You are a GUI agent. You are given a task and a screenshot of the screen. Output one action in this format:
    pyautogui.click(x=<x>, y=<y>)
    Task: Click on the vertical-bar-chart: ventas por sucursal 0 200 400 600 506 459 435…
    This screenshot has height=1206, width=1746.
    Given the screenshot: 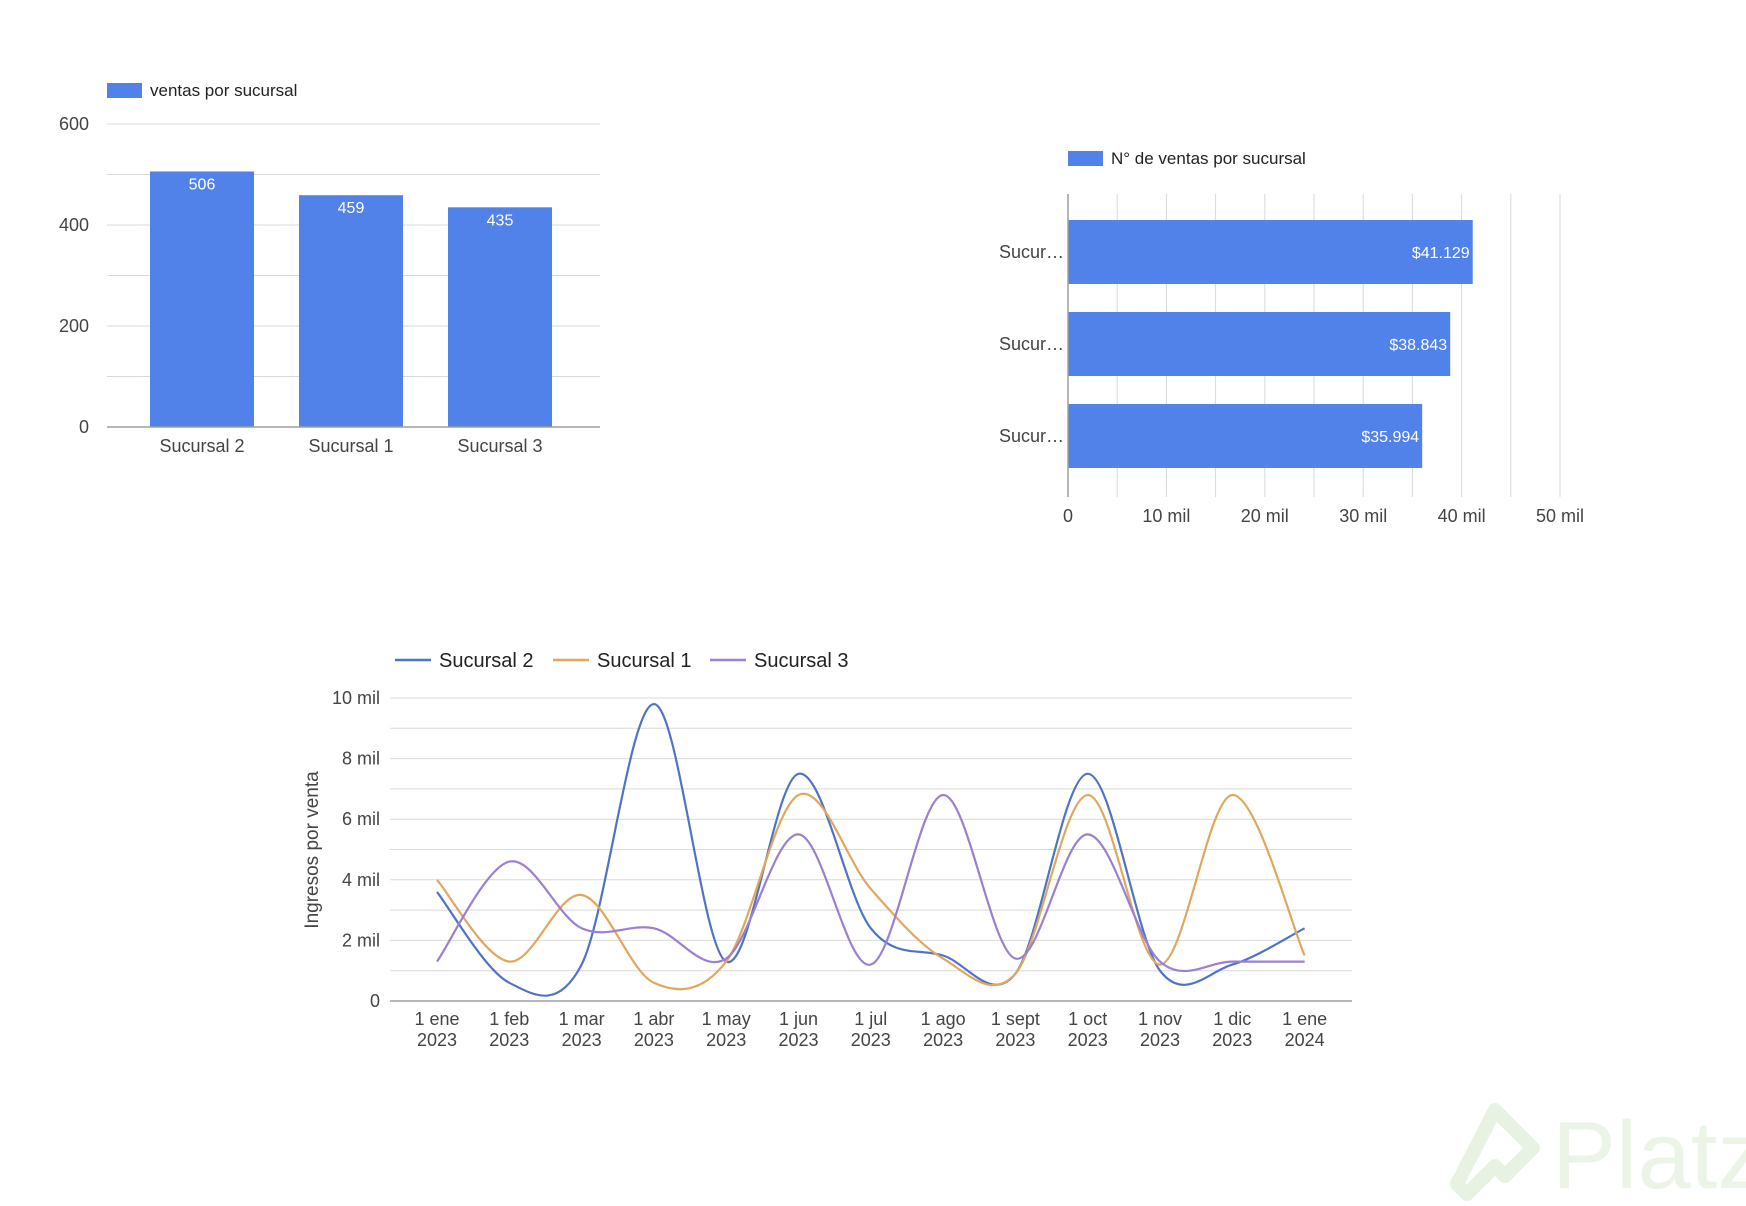 What is the action you would take?
    pyautogui.click(x=329, y=268)
    